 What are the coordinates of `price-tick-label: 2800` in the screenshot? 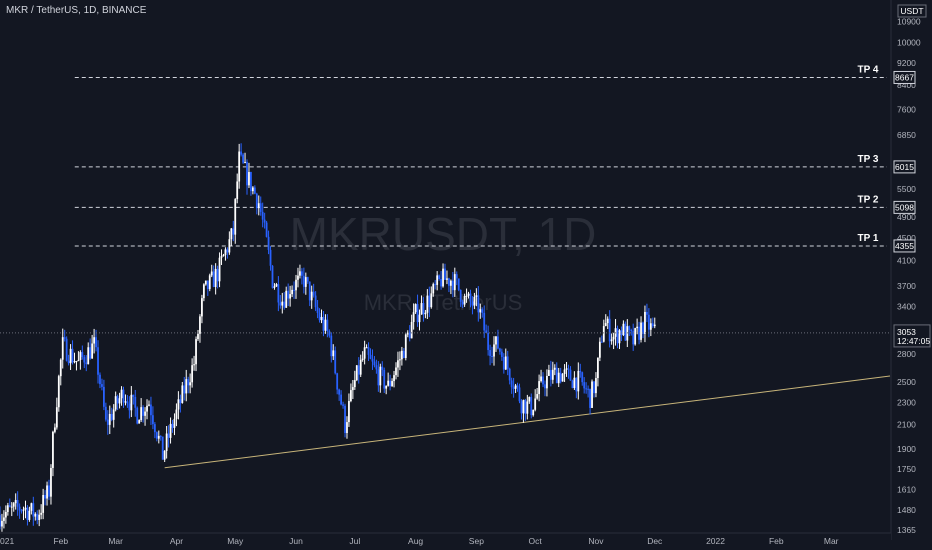 It's located at (906, 354).